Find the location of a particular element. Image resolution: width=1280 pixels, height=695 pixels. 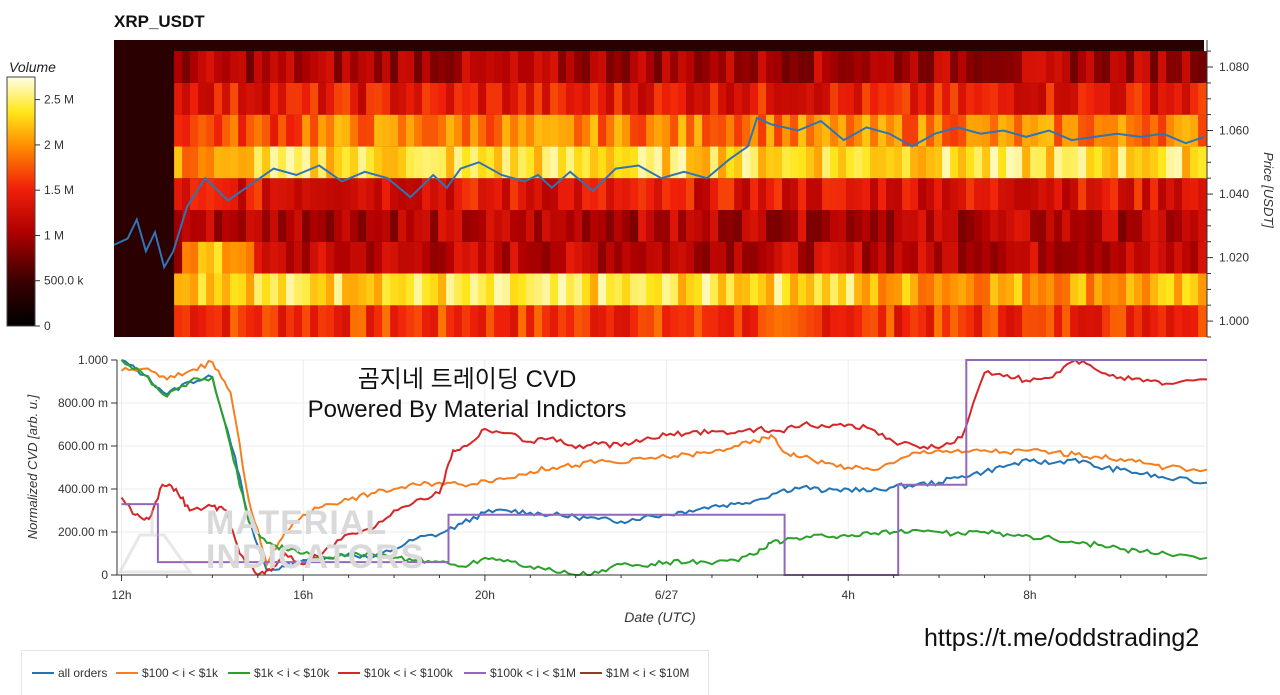

price-axis-label: Price [USDT] is located at coordinates (1268, 190).